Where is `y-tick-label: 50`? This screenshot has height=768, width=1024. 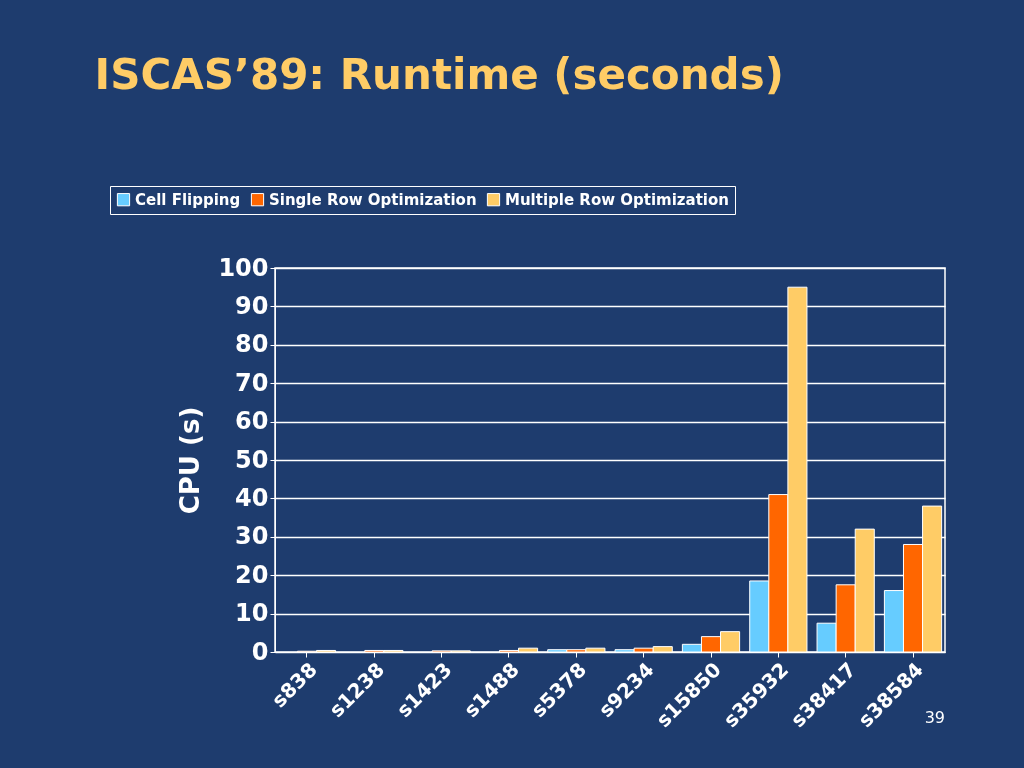 y-tick-label: 50 is located at coordinates (252, 459).